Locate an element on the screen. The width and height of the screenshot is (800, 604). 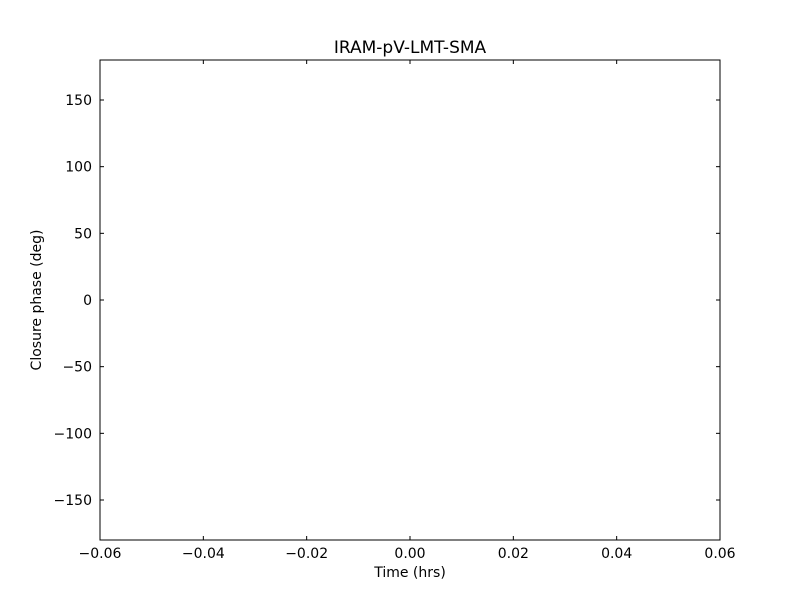
chart-title: IRAM-pV-LMT-SMA is located at coordinates (410, 48).